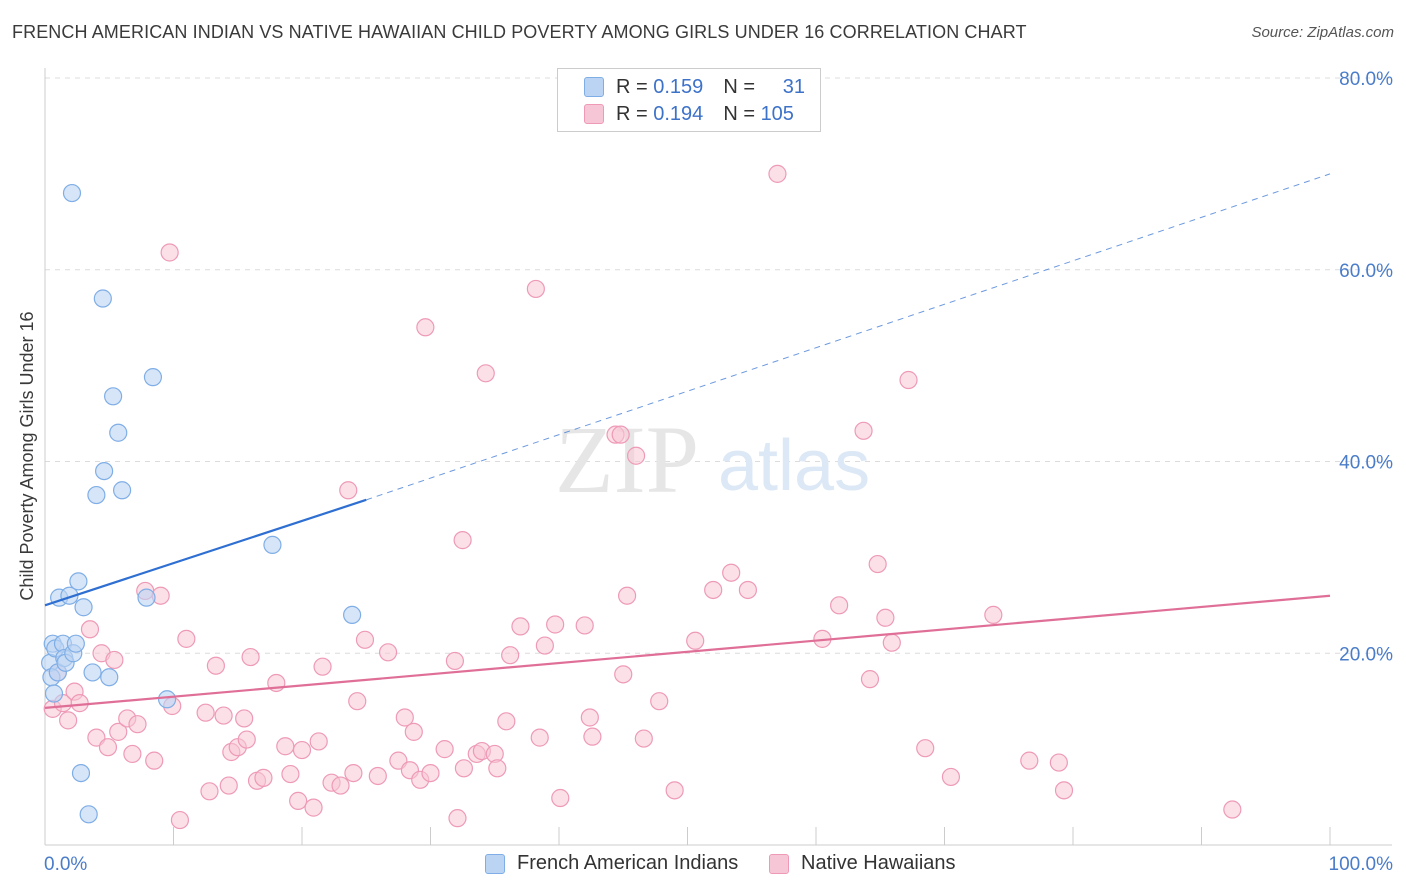 The width and height of the screenshot is (1406, 892). I want to click on n-value: 105, so click(777, 113).